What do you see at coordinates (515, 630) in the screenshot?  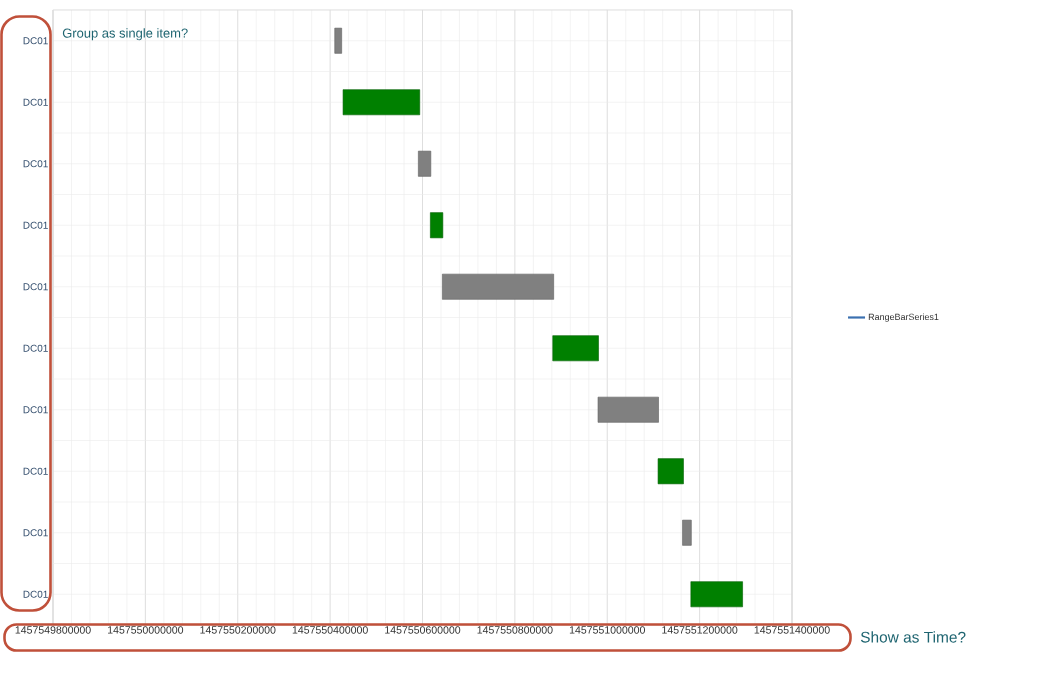 I see `x-tick-label: 1457550800000` at bounding box center [515, 630].